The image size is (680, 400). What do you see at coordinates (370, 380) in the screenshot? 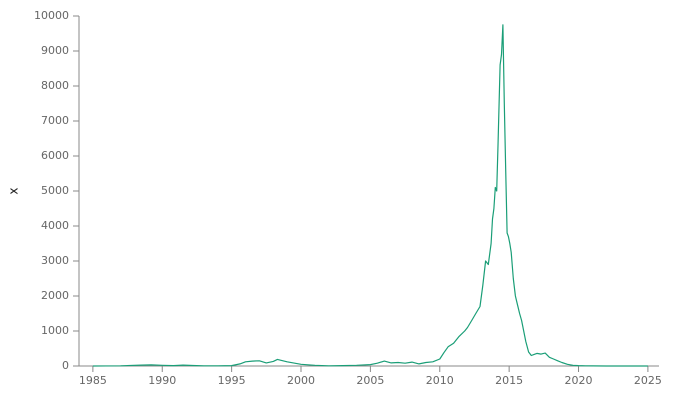
I see `x-tick-label: 2005` at bounding box center [370, 380].